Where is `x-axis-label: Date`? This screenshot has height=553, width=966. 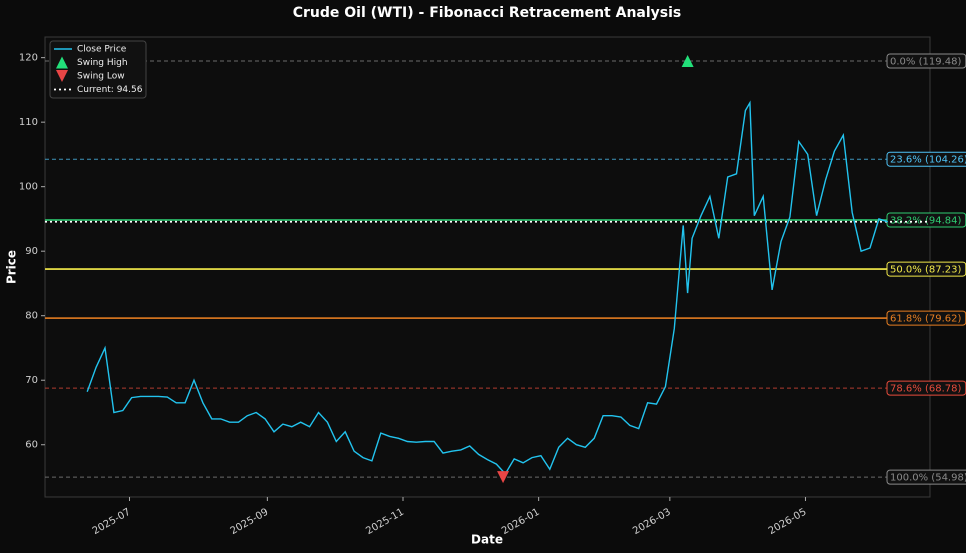
x-axis-label: Date is located at coordinates (487, 540).